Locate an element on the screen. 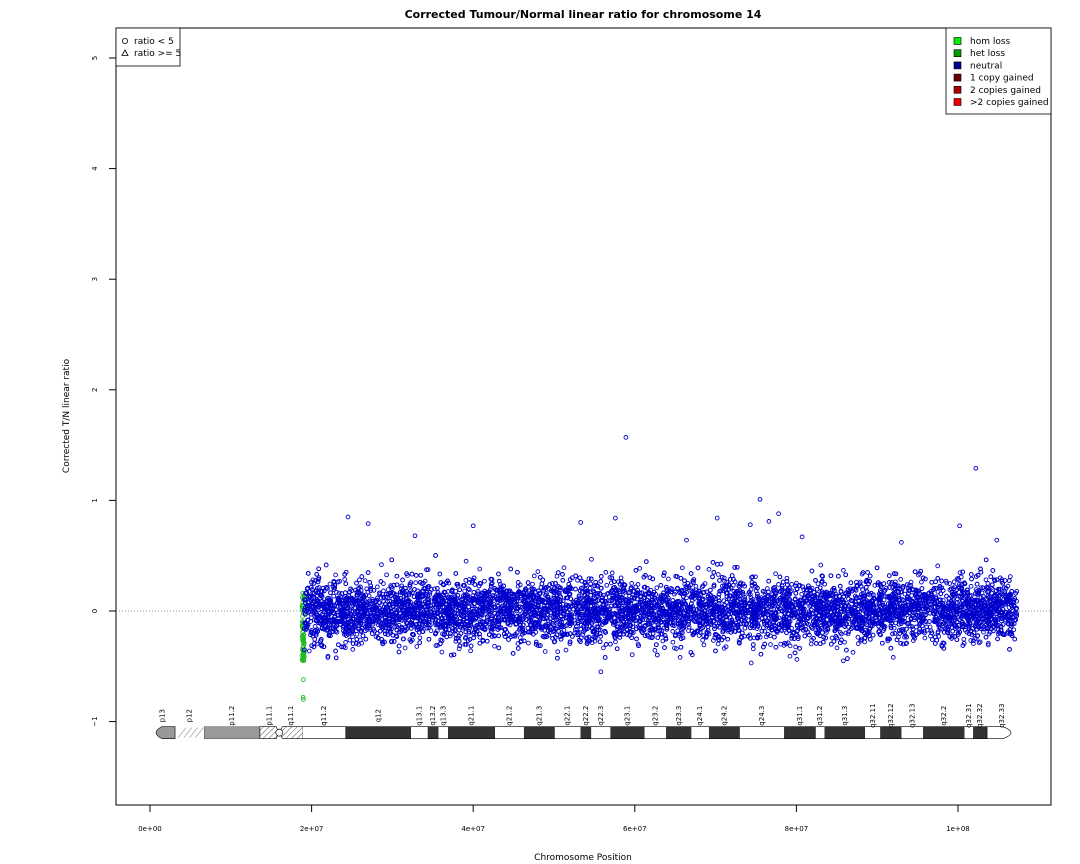  y-tick-label: 3 is located at coordinates (95, 279).